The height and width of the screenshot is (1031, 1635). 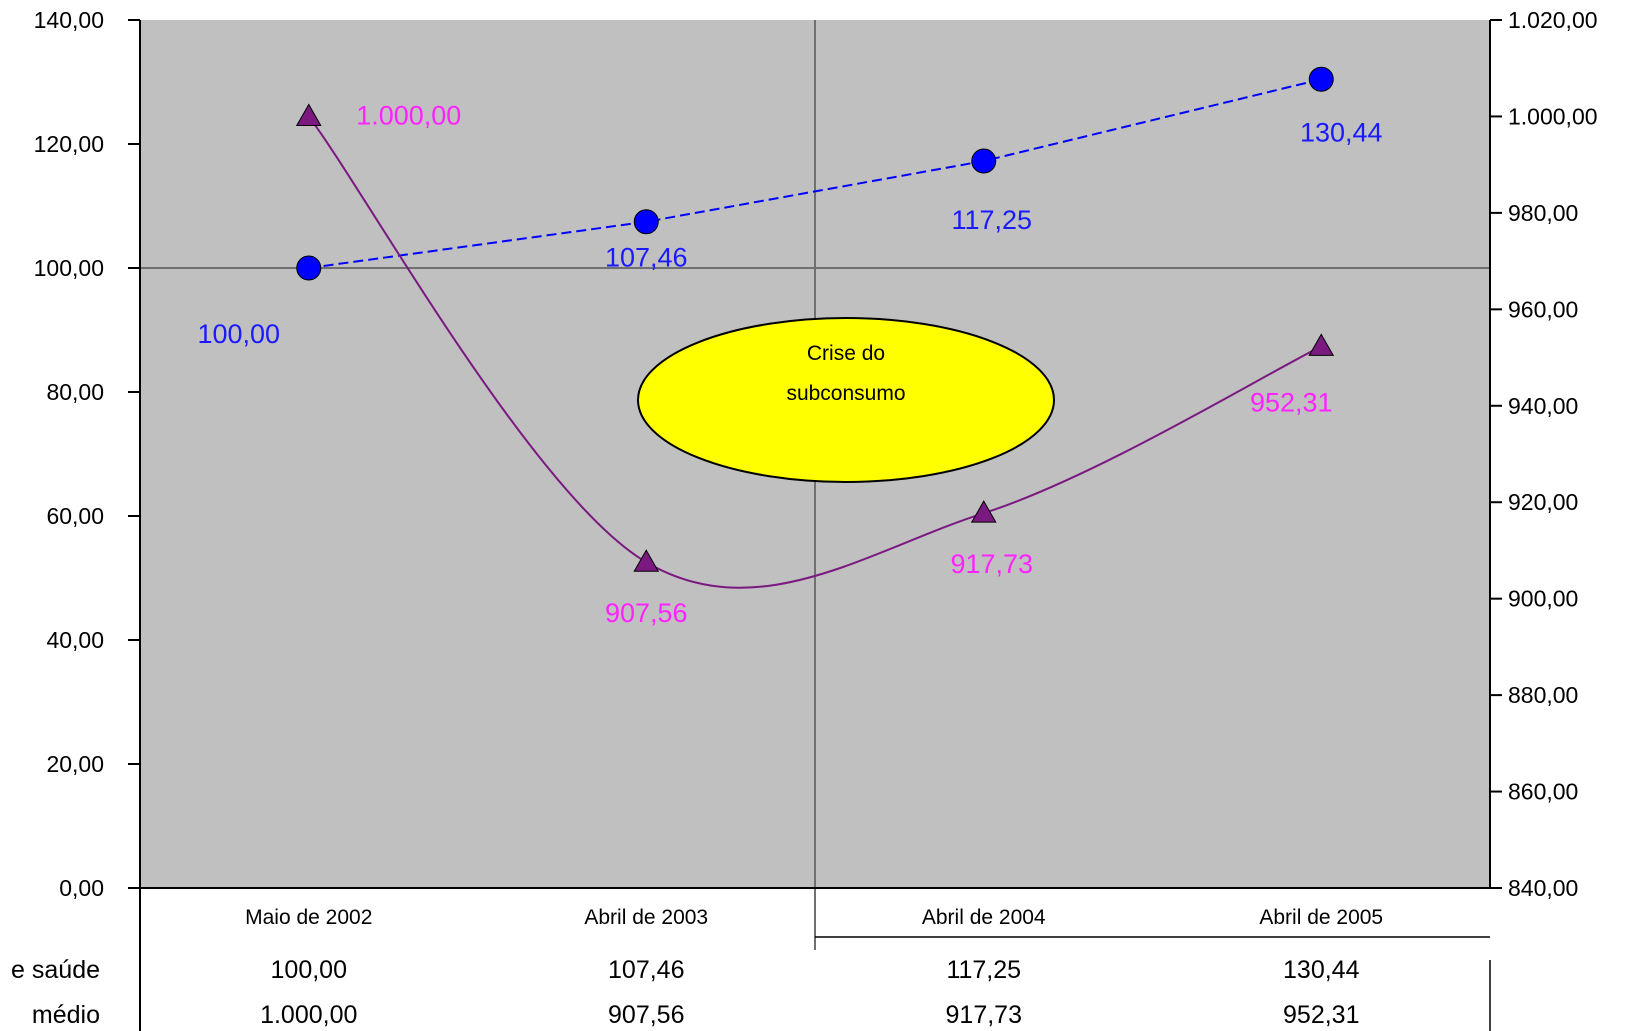 What do you see at coordinates (308, 917) in the screenshot?
I see `category-label: Maio de 2002` at bounding box center [308, 917].